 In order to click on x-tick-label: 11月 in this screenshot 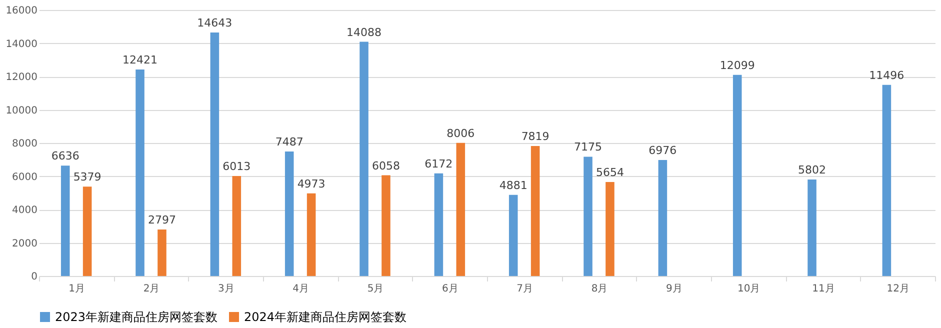, I will do `click(823, 289)`.